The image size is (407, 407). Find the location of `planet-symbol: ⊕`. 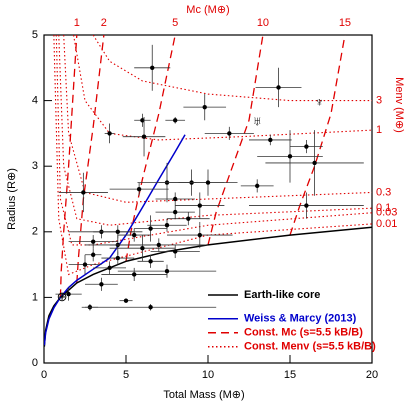

planet-symbol: ⊕ is located at coordinates (62, 296).